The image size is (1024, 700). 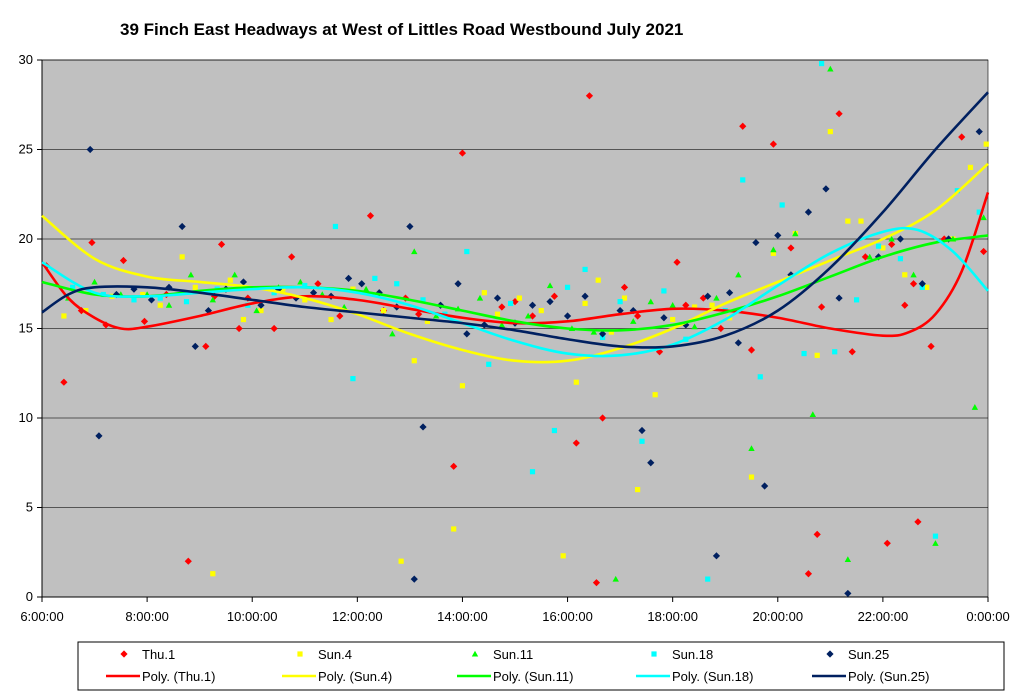 What do you see at coordinates (29, 507) in the screenshot?
I see `y-tick-label: 5` at bounding box center [29, 507].